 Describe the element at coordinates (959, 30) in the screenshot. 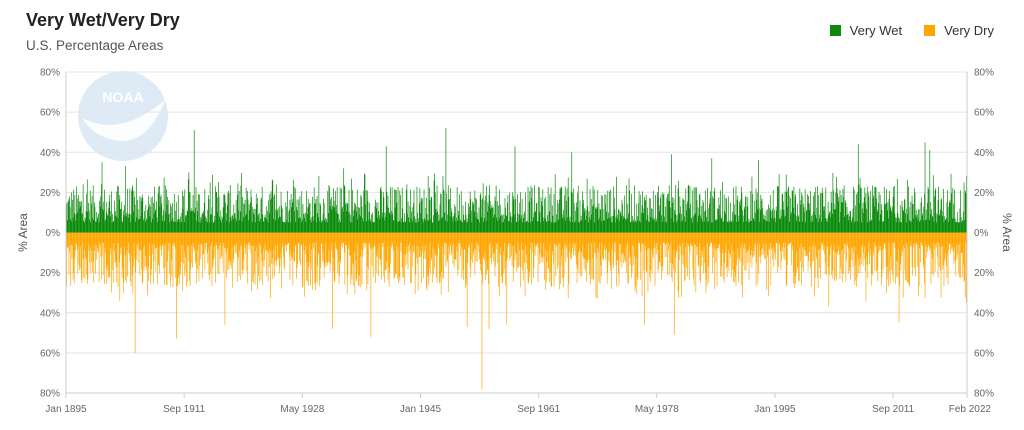

I see `legend-item-very-dry: Very Dry` at that location.